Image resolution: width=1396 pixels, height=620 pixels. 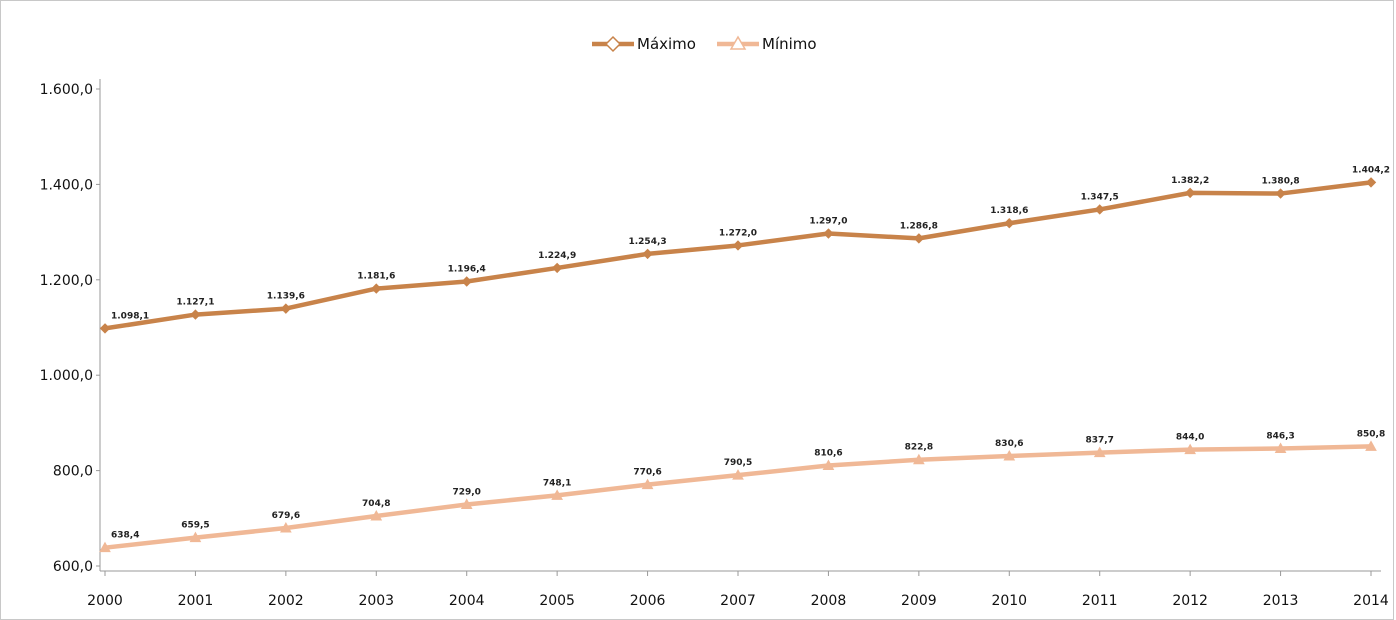 I want to click on x-tick-label: 2010, so click(x=1009, y=601).